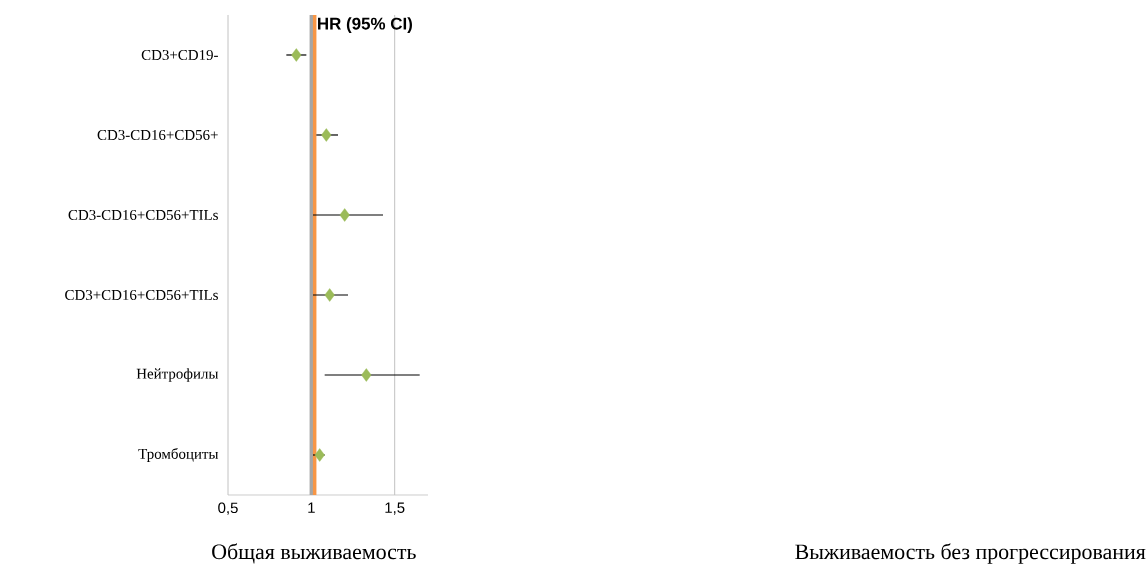  I want to click on ref-line-label: HR (95% CI), so click(365, 25).